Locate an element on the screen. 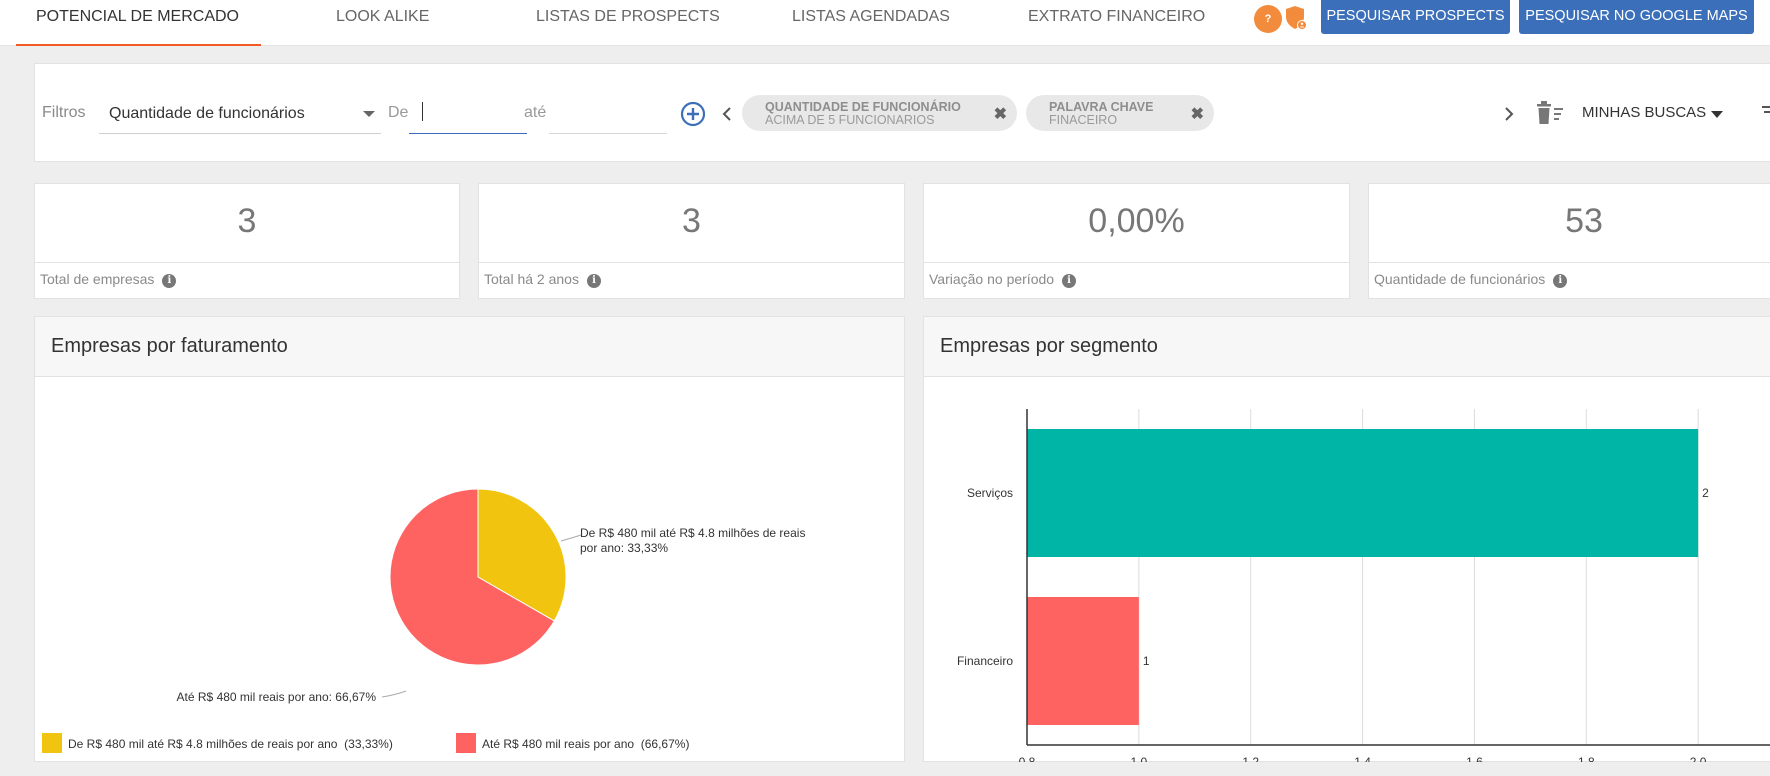 This screenshot has width=1770, height=776. stat-label: Total há 2 anos i is located at coordinates (542, 279).